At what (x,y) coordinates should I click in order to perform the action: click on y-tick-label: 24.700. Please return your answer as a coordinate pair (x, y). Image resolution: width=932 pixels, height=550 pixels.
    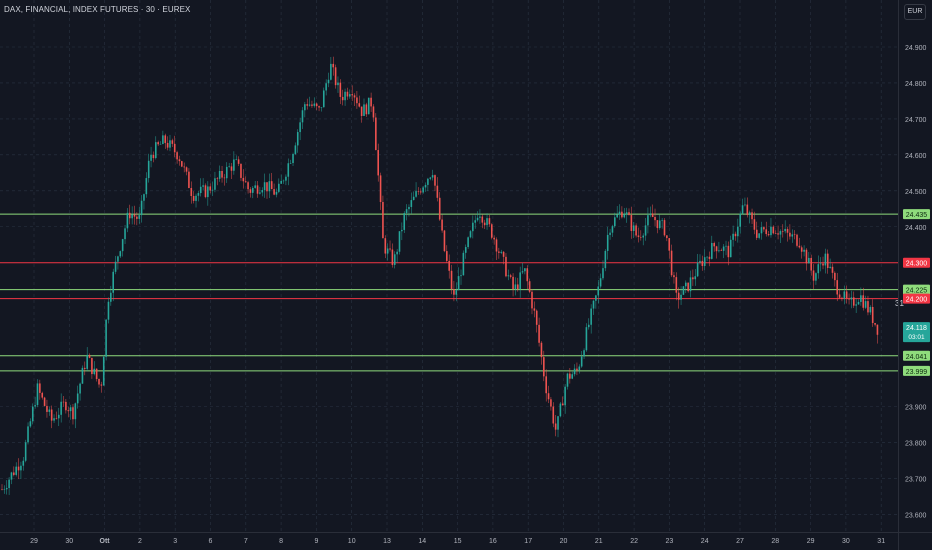
    Looking at the image, I should click on (916, 120).